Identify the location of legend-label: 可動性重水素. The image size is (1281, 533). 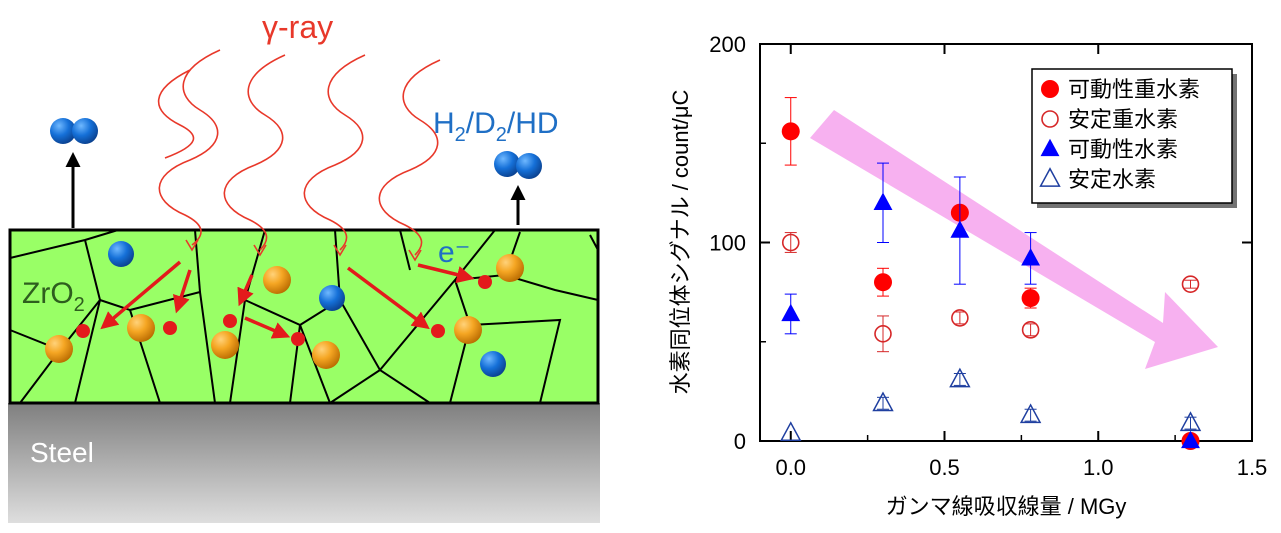
(1134, 89).